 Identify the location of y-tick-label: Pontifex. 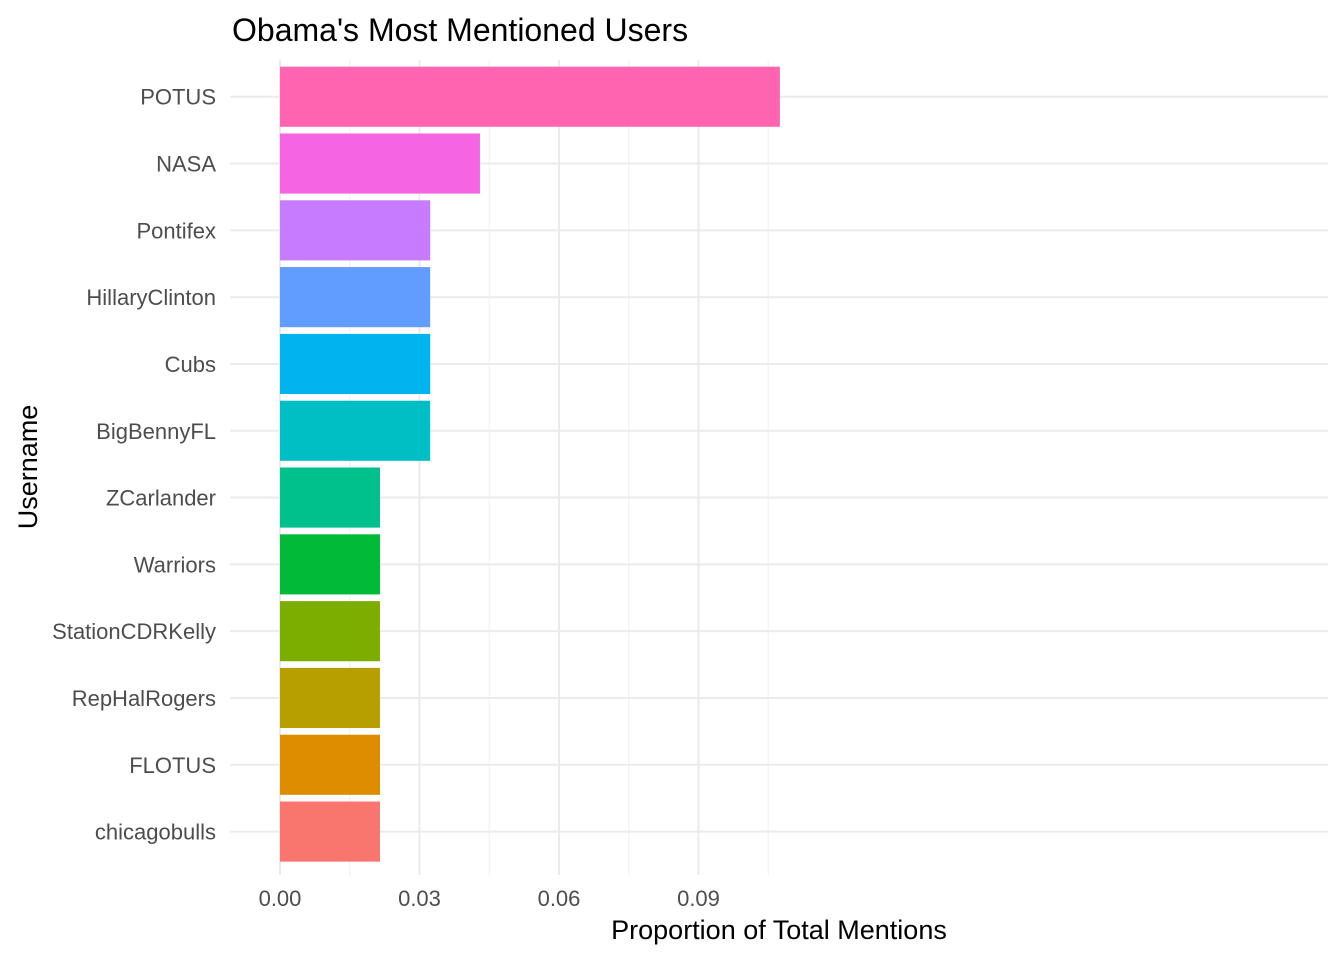
(177, 230).